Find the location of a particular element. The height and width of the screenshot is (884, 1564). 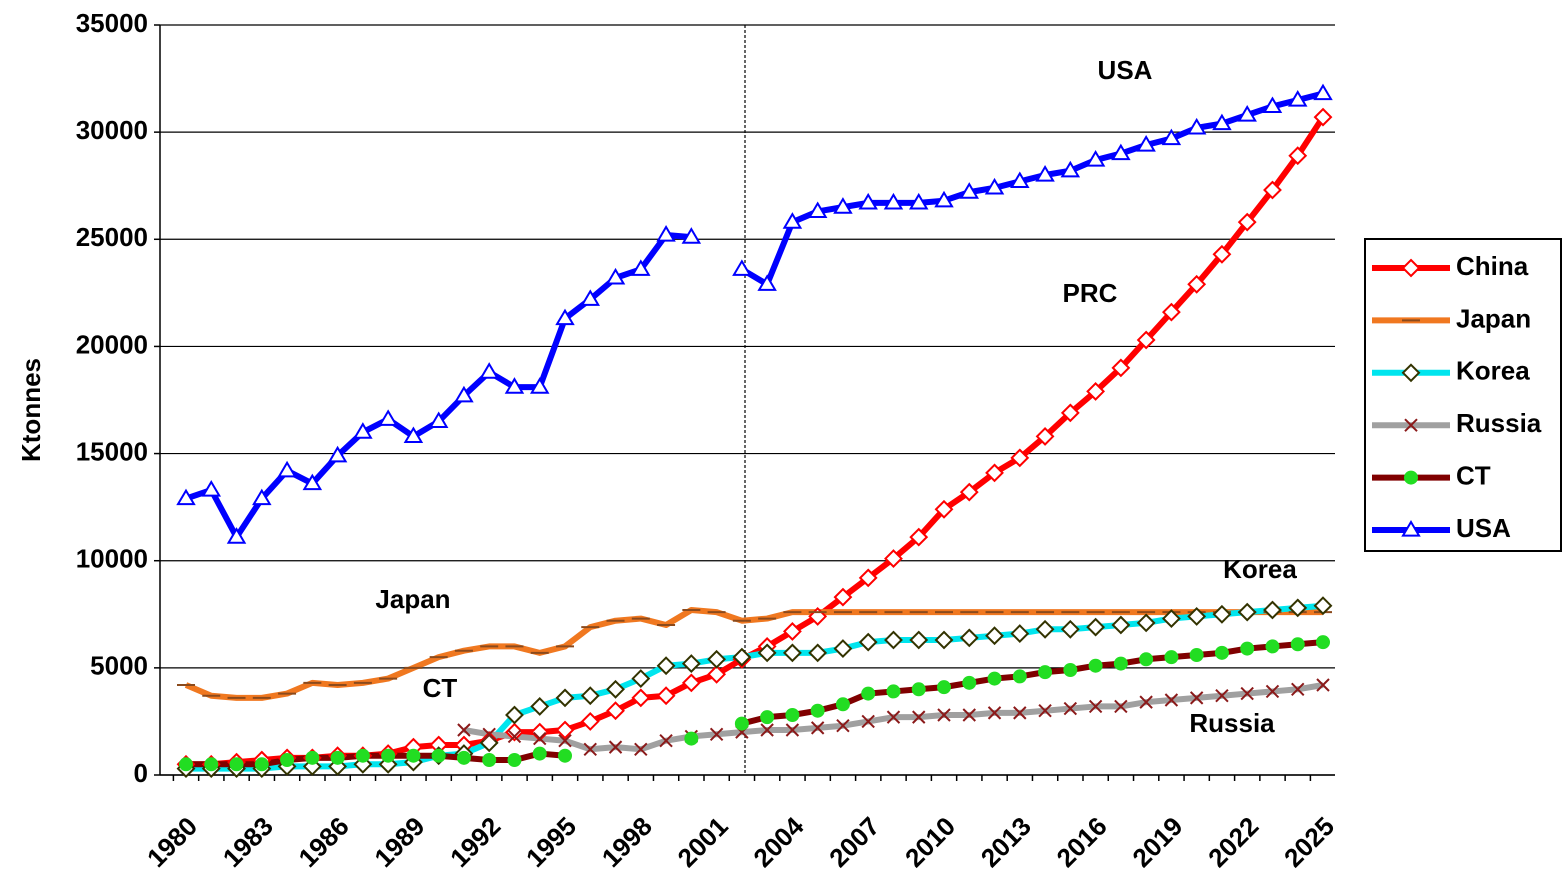

x-tick-label: 1983 is located at coordinates (248, 842).